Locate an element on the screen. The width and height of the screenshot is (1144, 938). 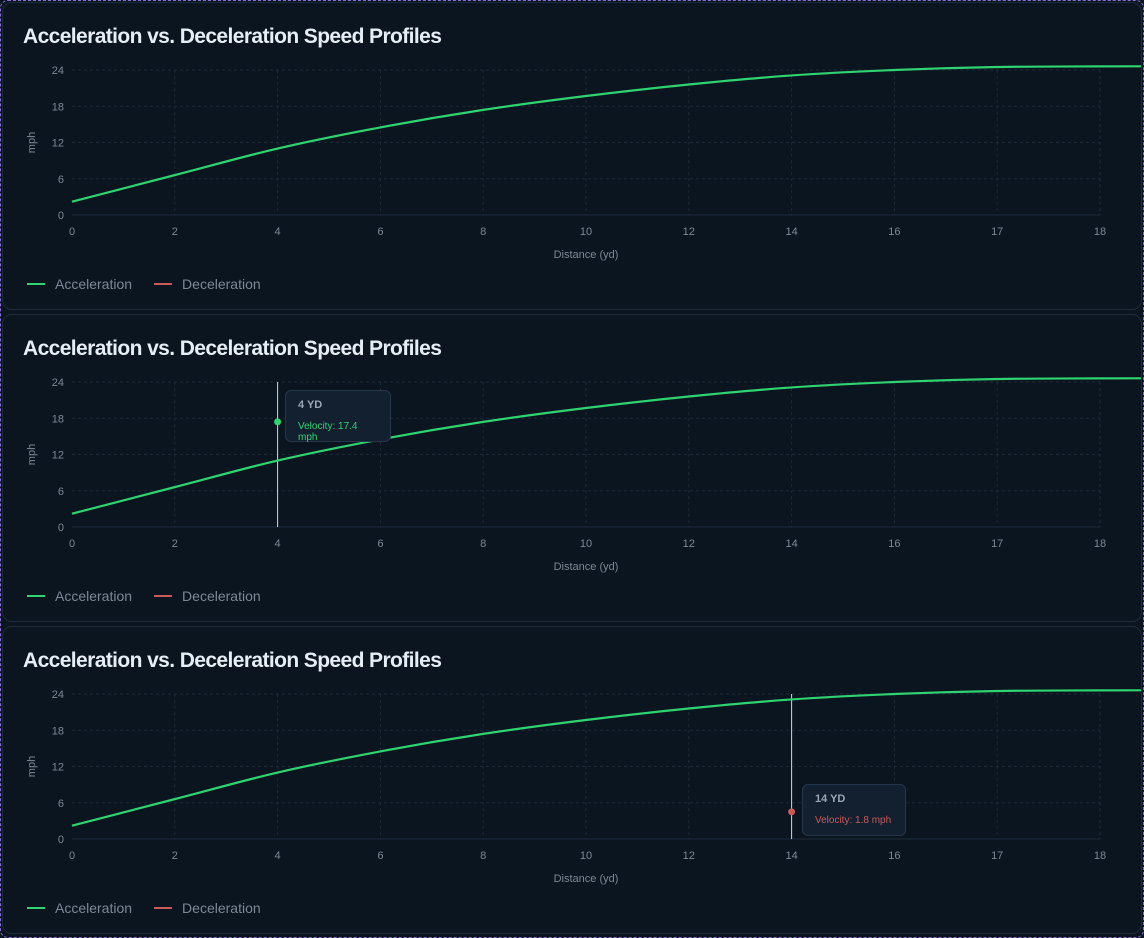
chart-tooltip: 14 YD Velocity: 1.8 mph is located at coordinates (854, 810).